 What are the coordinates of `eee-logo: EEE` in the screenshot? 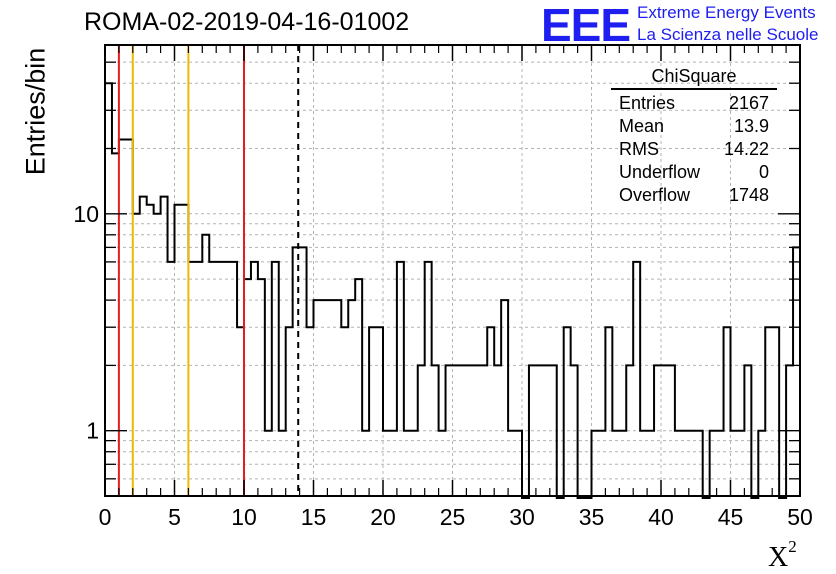 It's located at (586, 25).